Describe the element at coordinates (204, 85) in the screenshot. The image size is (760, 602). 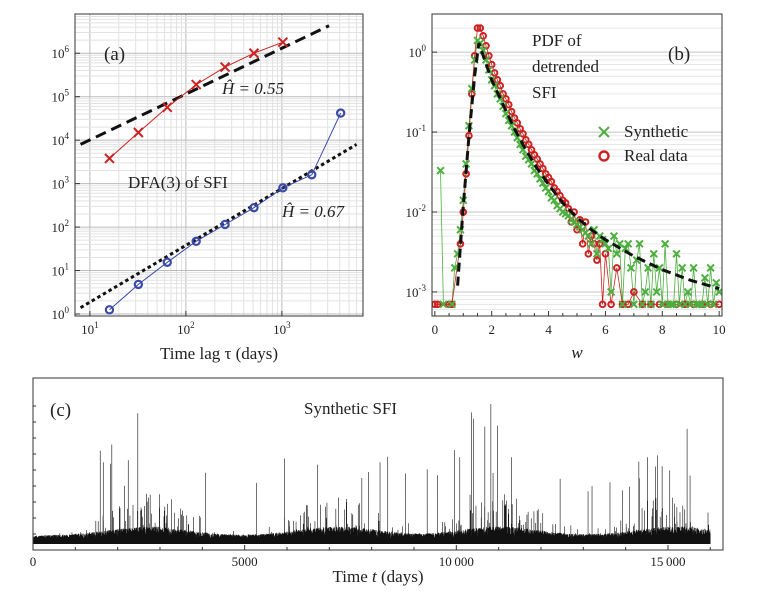
I see `fit-line-upper` at that location.